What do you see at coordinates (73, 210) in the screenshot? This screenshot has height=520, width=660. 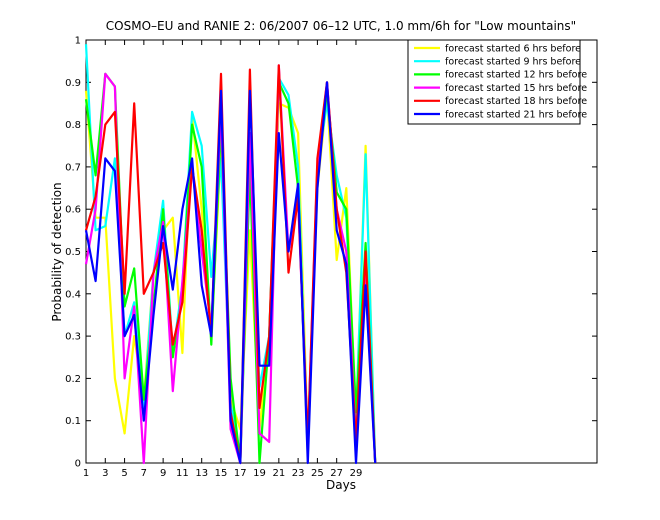 I see `y-tick-label: 0.6` at bounding box center [73, 210].